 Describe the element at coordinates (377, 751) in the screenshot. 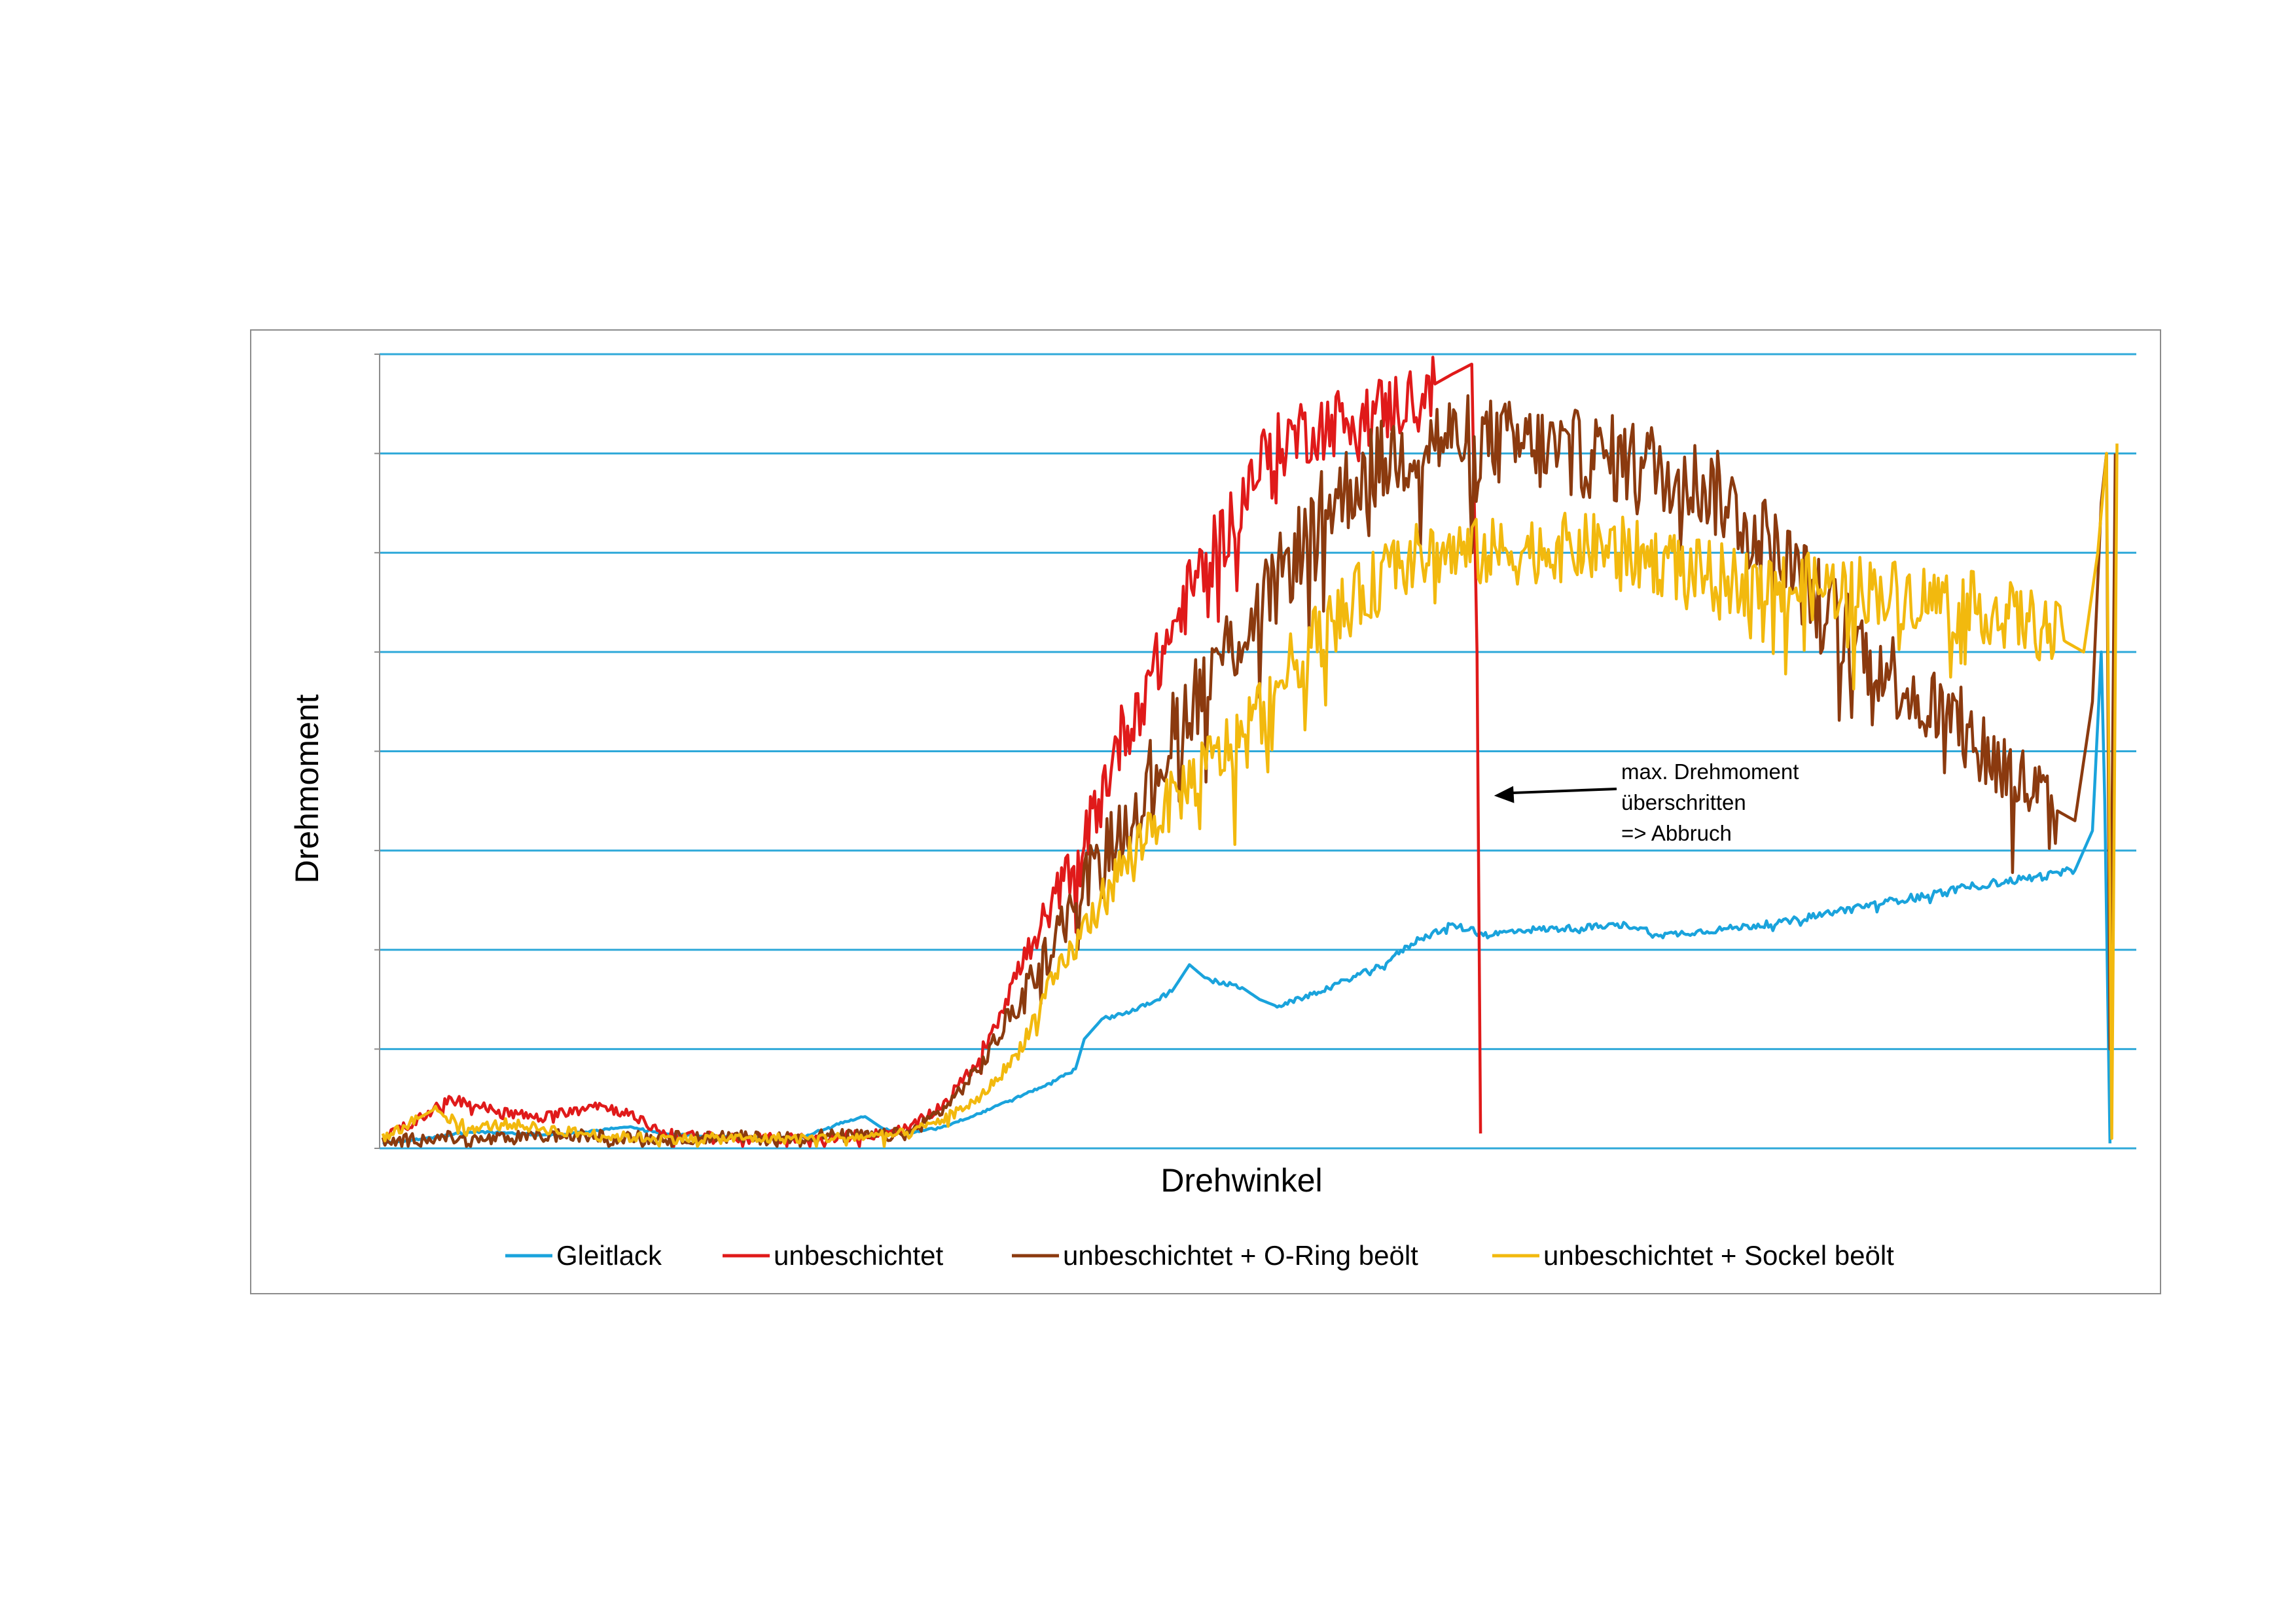

I see `axes` at that location.